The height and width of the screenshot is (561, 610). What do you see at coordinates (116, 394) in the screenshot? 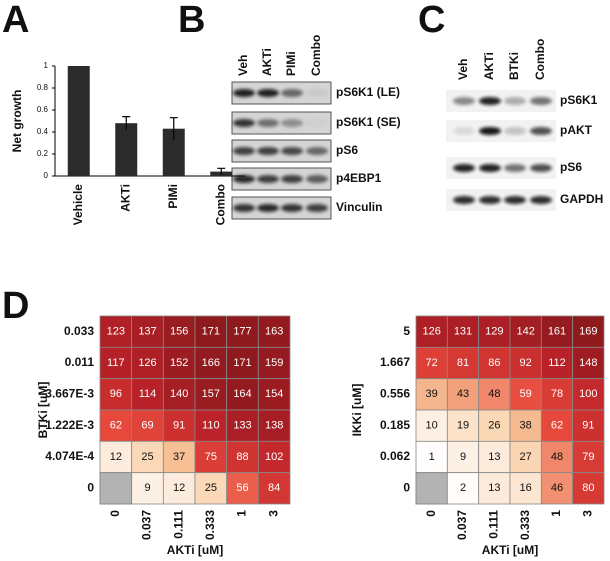
I see `cell-label: 96` at bounding box center [116, 394].